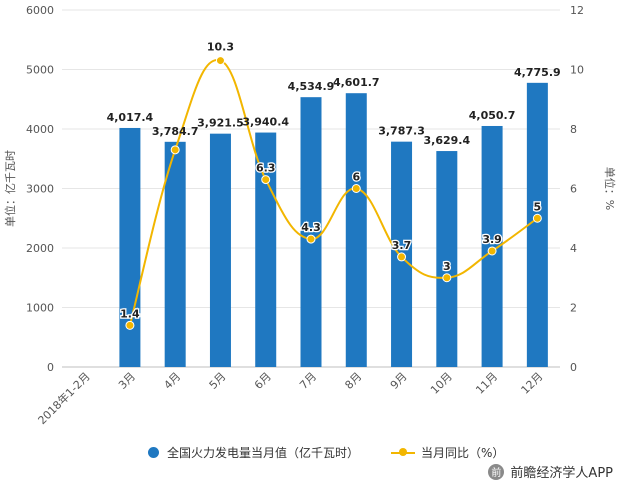 The height and width of the screenshot is (491, 621). I want to click on legend-line-label: 当月同比（%）, so click(463, 452).